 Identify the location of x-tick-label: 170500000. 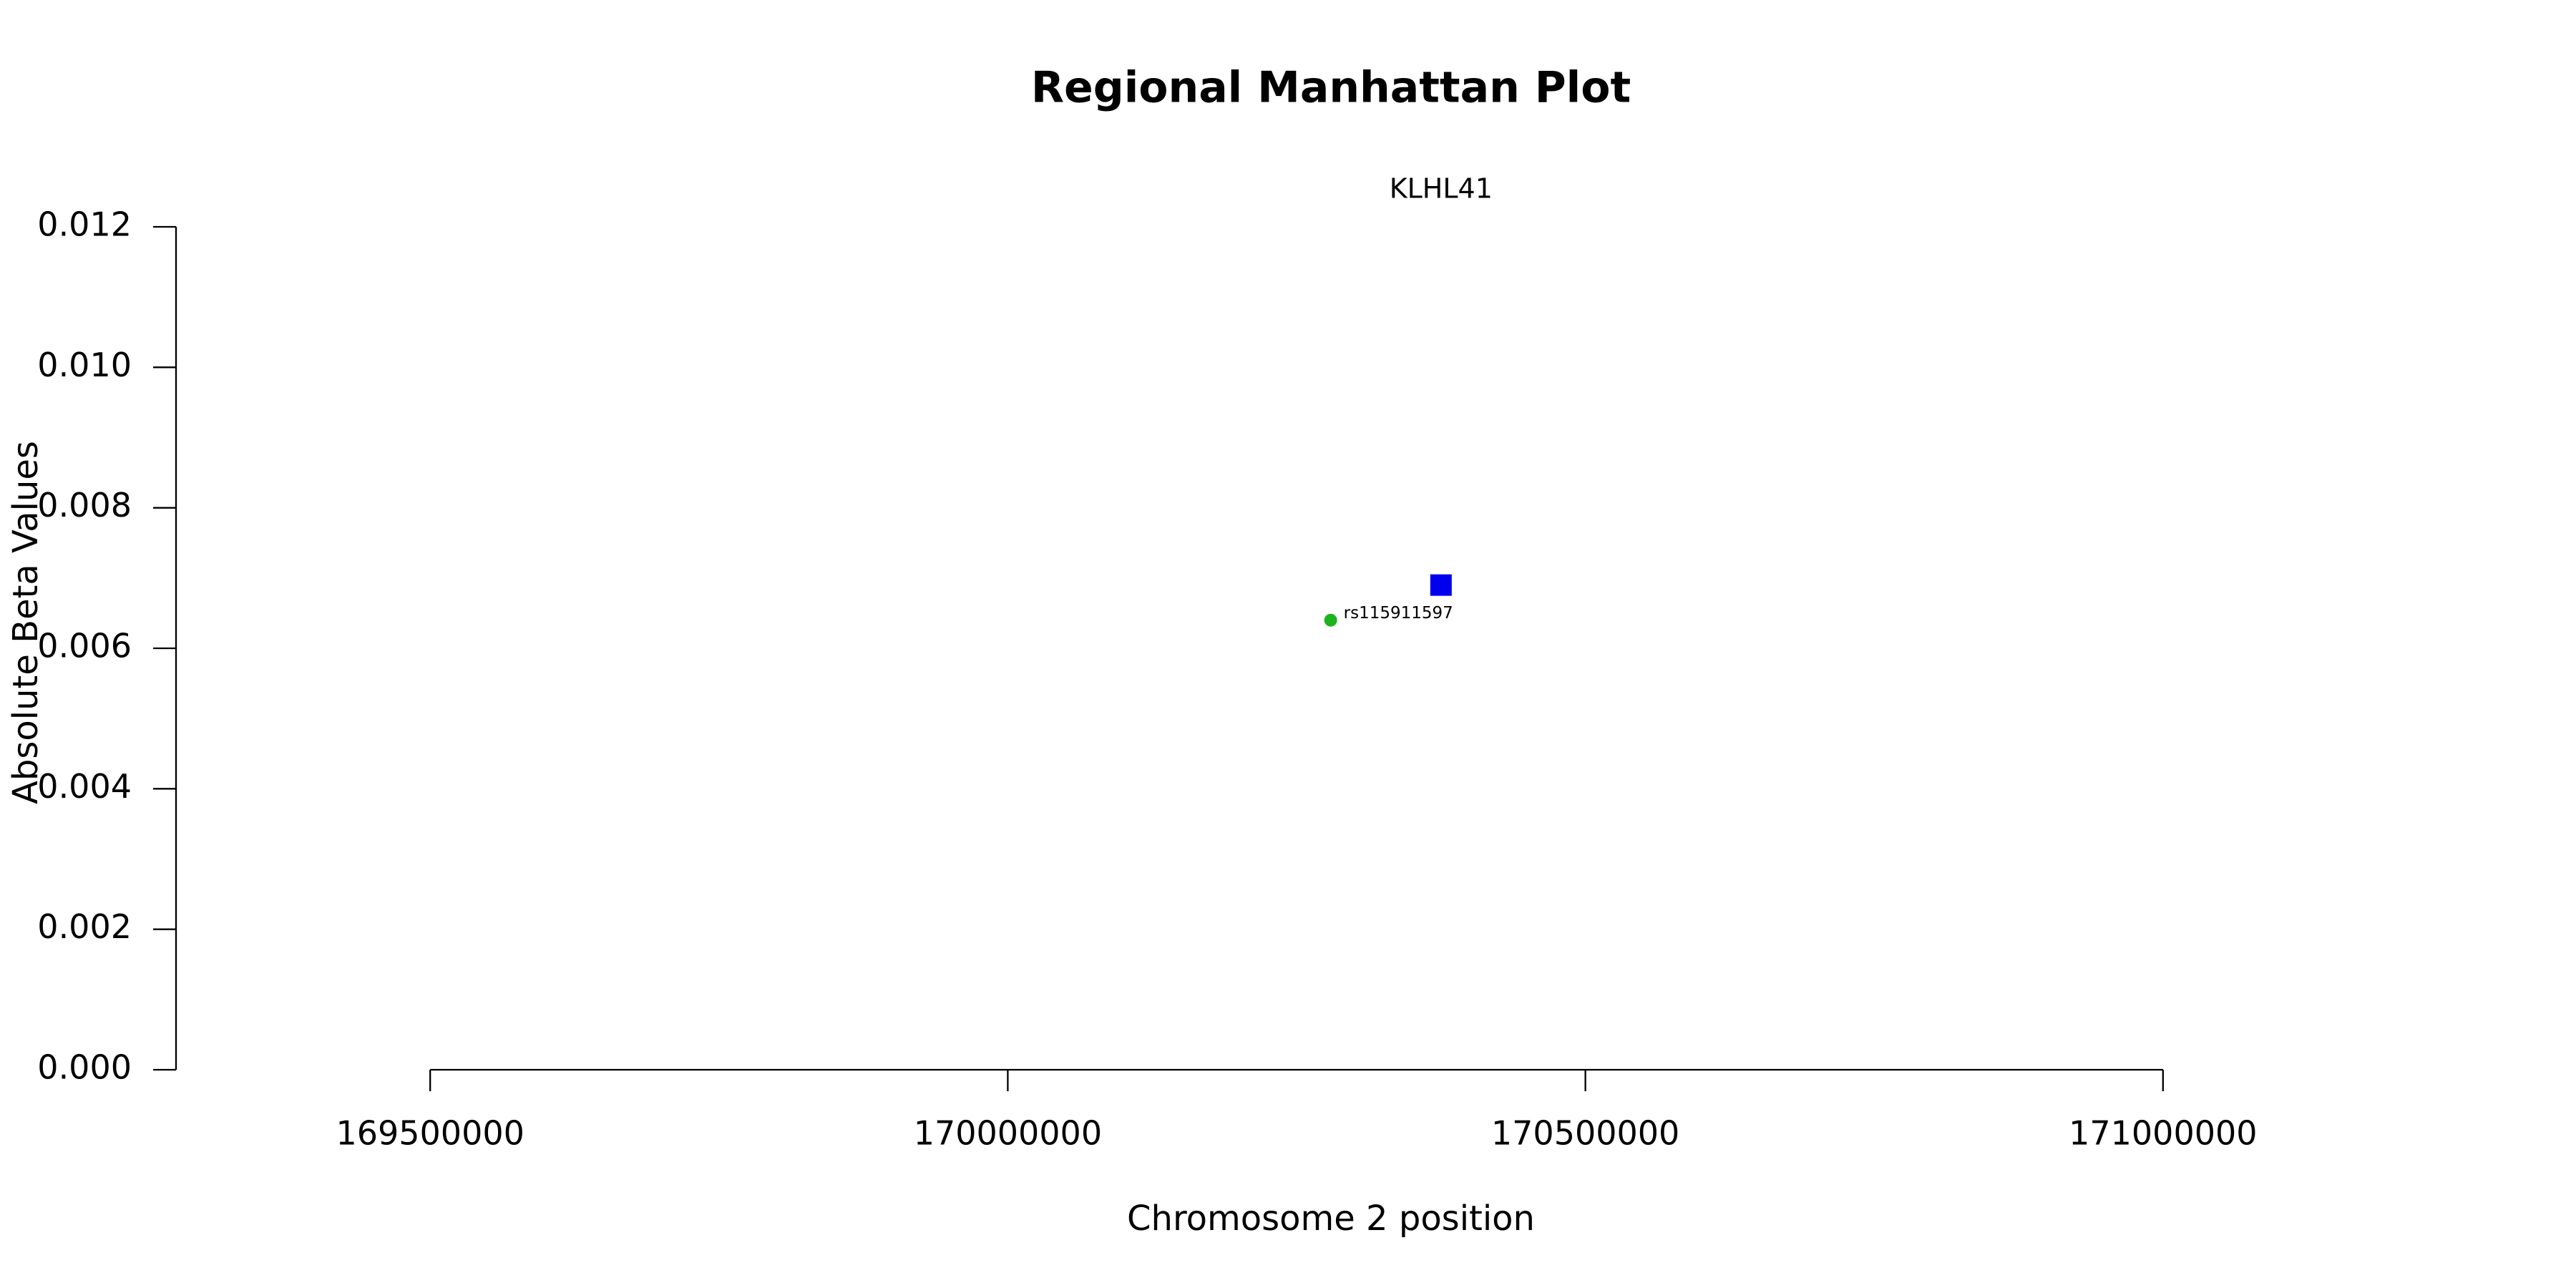
(1585, 1133).